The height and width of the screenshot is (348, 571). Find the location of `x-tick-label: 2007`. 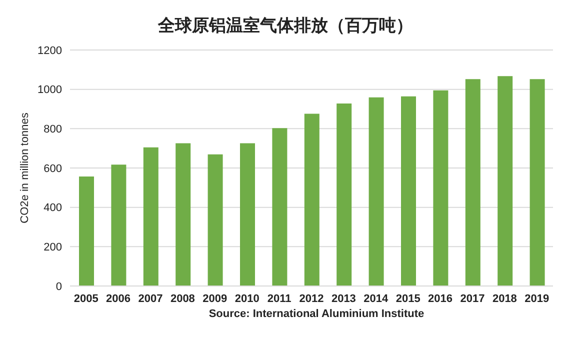

x-tick-label: 2007 is located at coordinates (150, 298).